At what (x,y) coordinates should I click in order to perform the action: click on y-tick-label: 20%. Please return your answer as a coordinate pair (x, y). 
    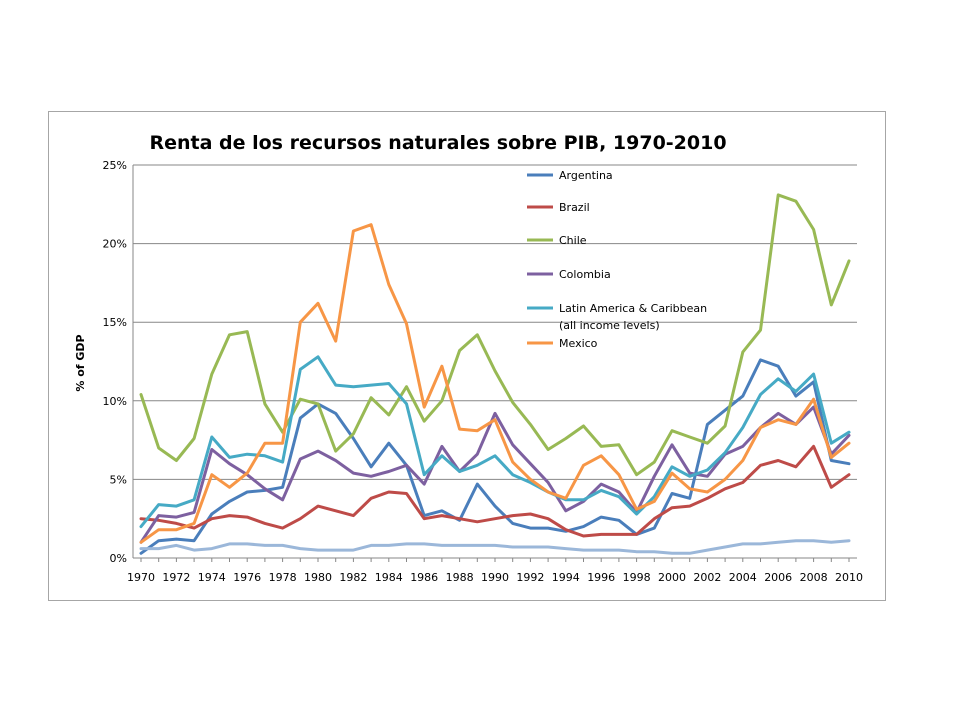
    Looking at the image, I should click on (115, 244).